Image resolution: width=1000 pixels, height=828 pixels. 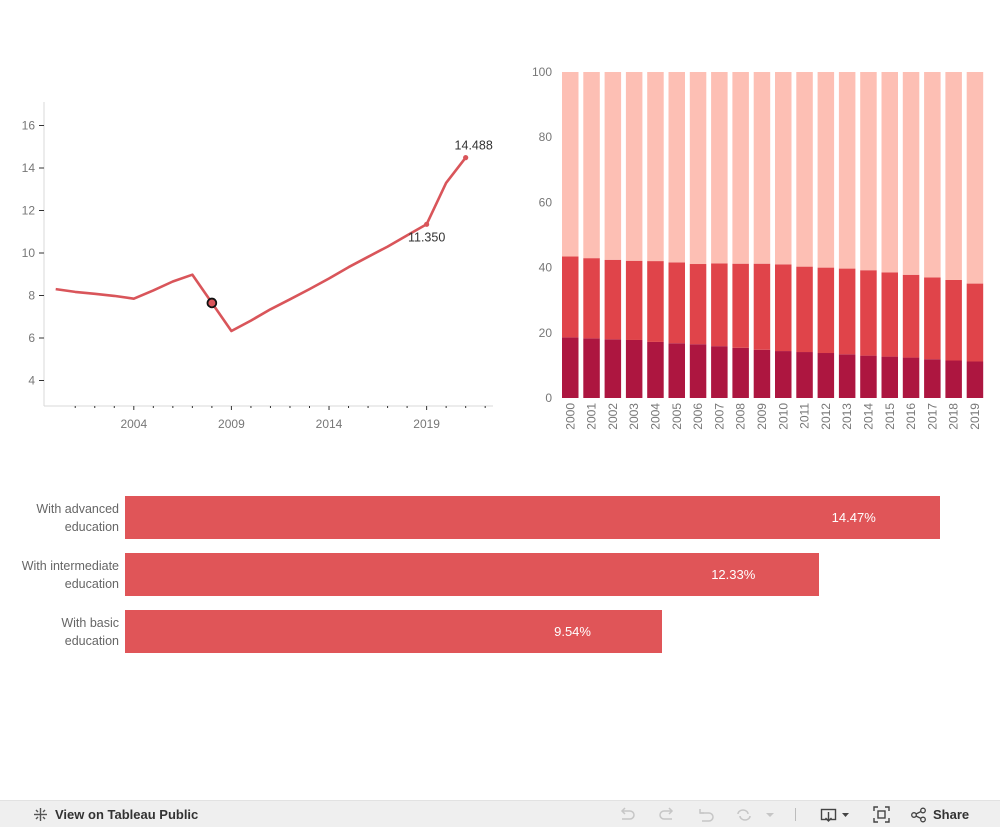 I want to click on x-tick-label: 2019, so click(x=975, y=416).